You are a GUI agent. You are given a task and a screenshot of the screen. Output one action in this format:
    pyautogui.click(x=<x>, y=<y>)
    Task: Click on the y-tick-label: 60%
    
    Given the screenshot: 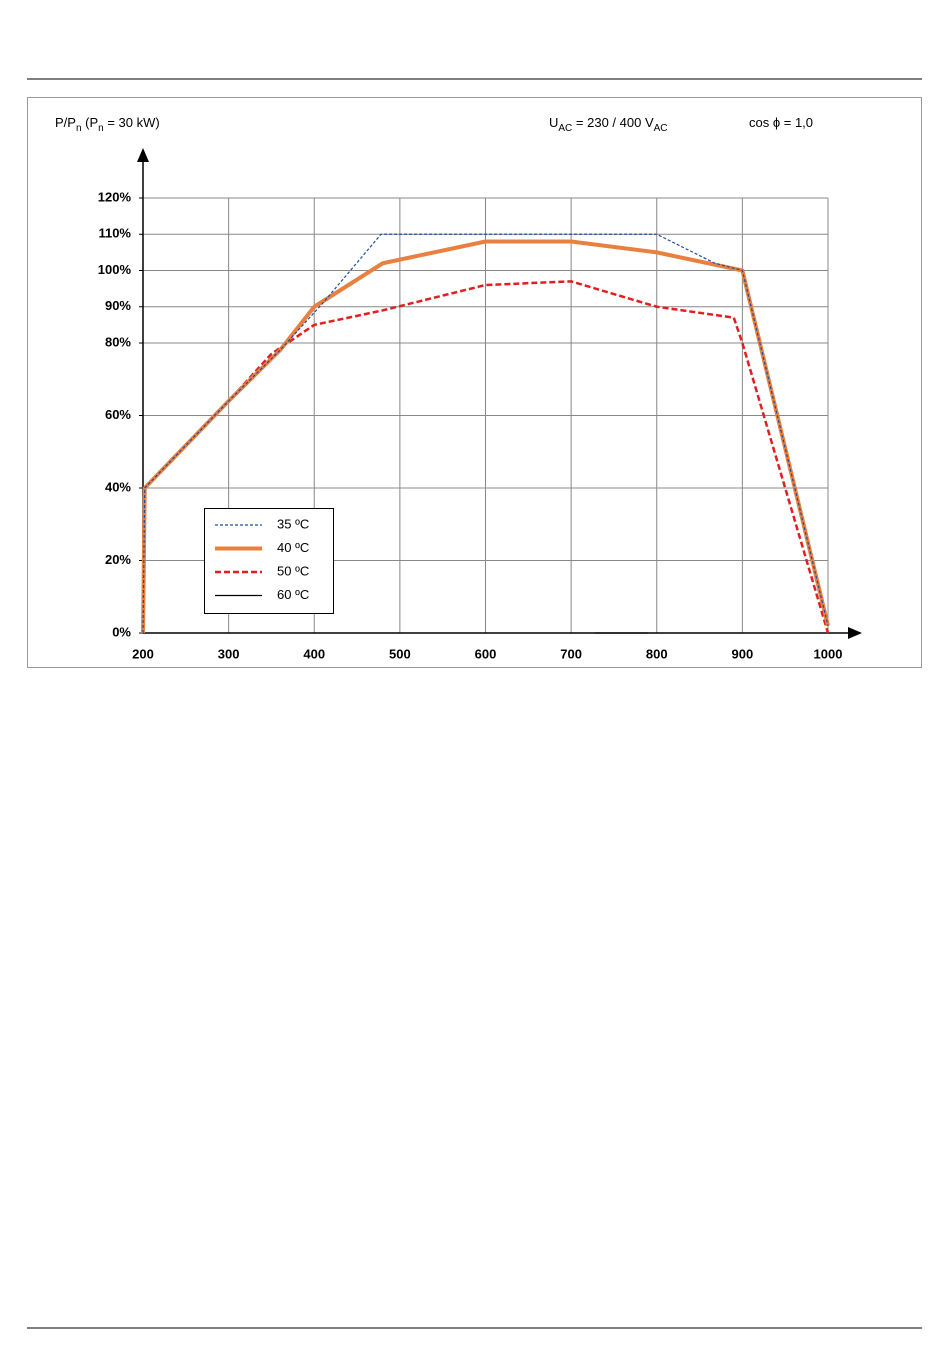 What is the action you would take?
    pyautogui.click(x=118, y=414)
    